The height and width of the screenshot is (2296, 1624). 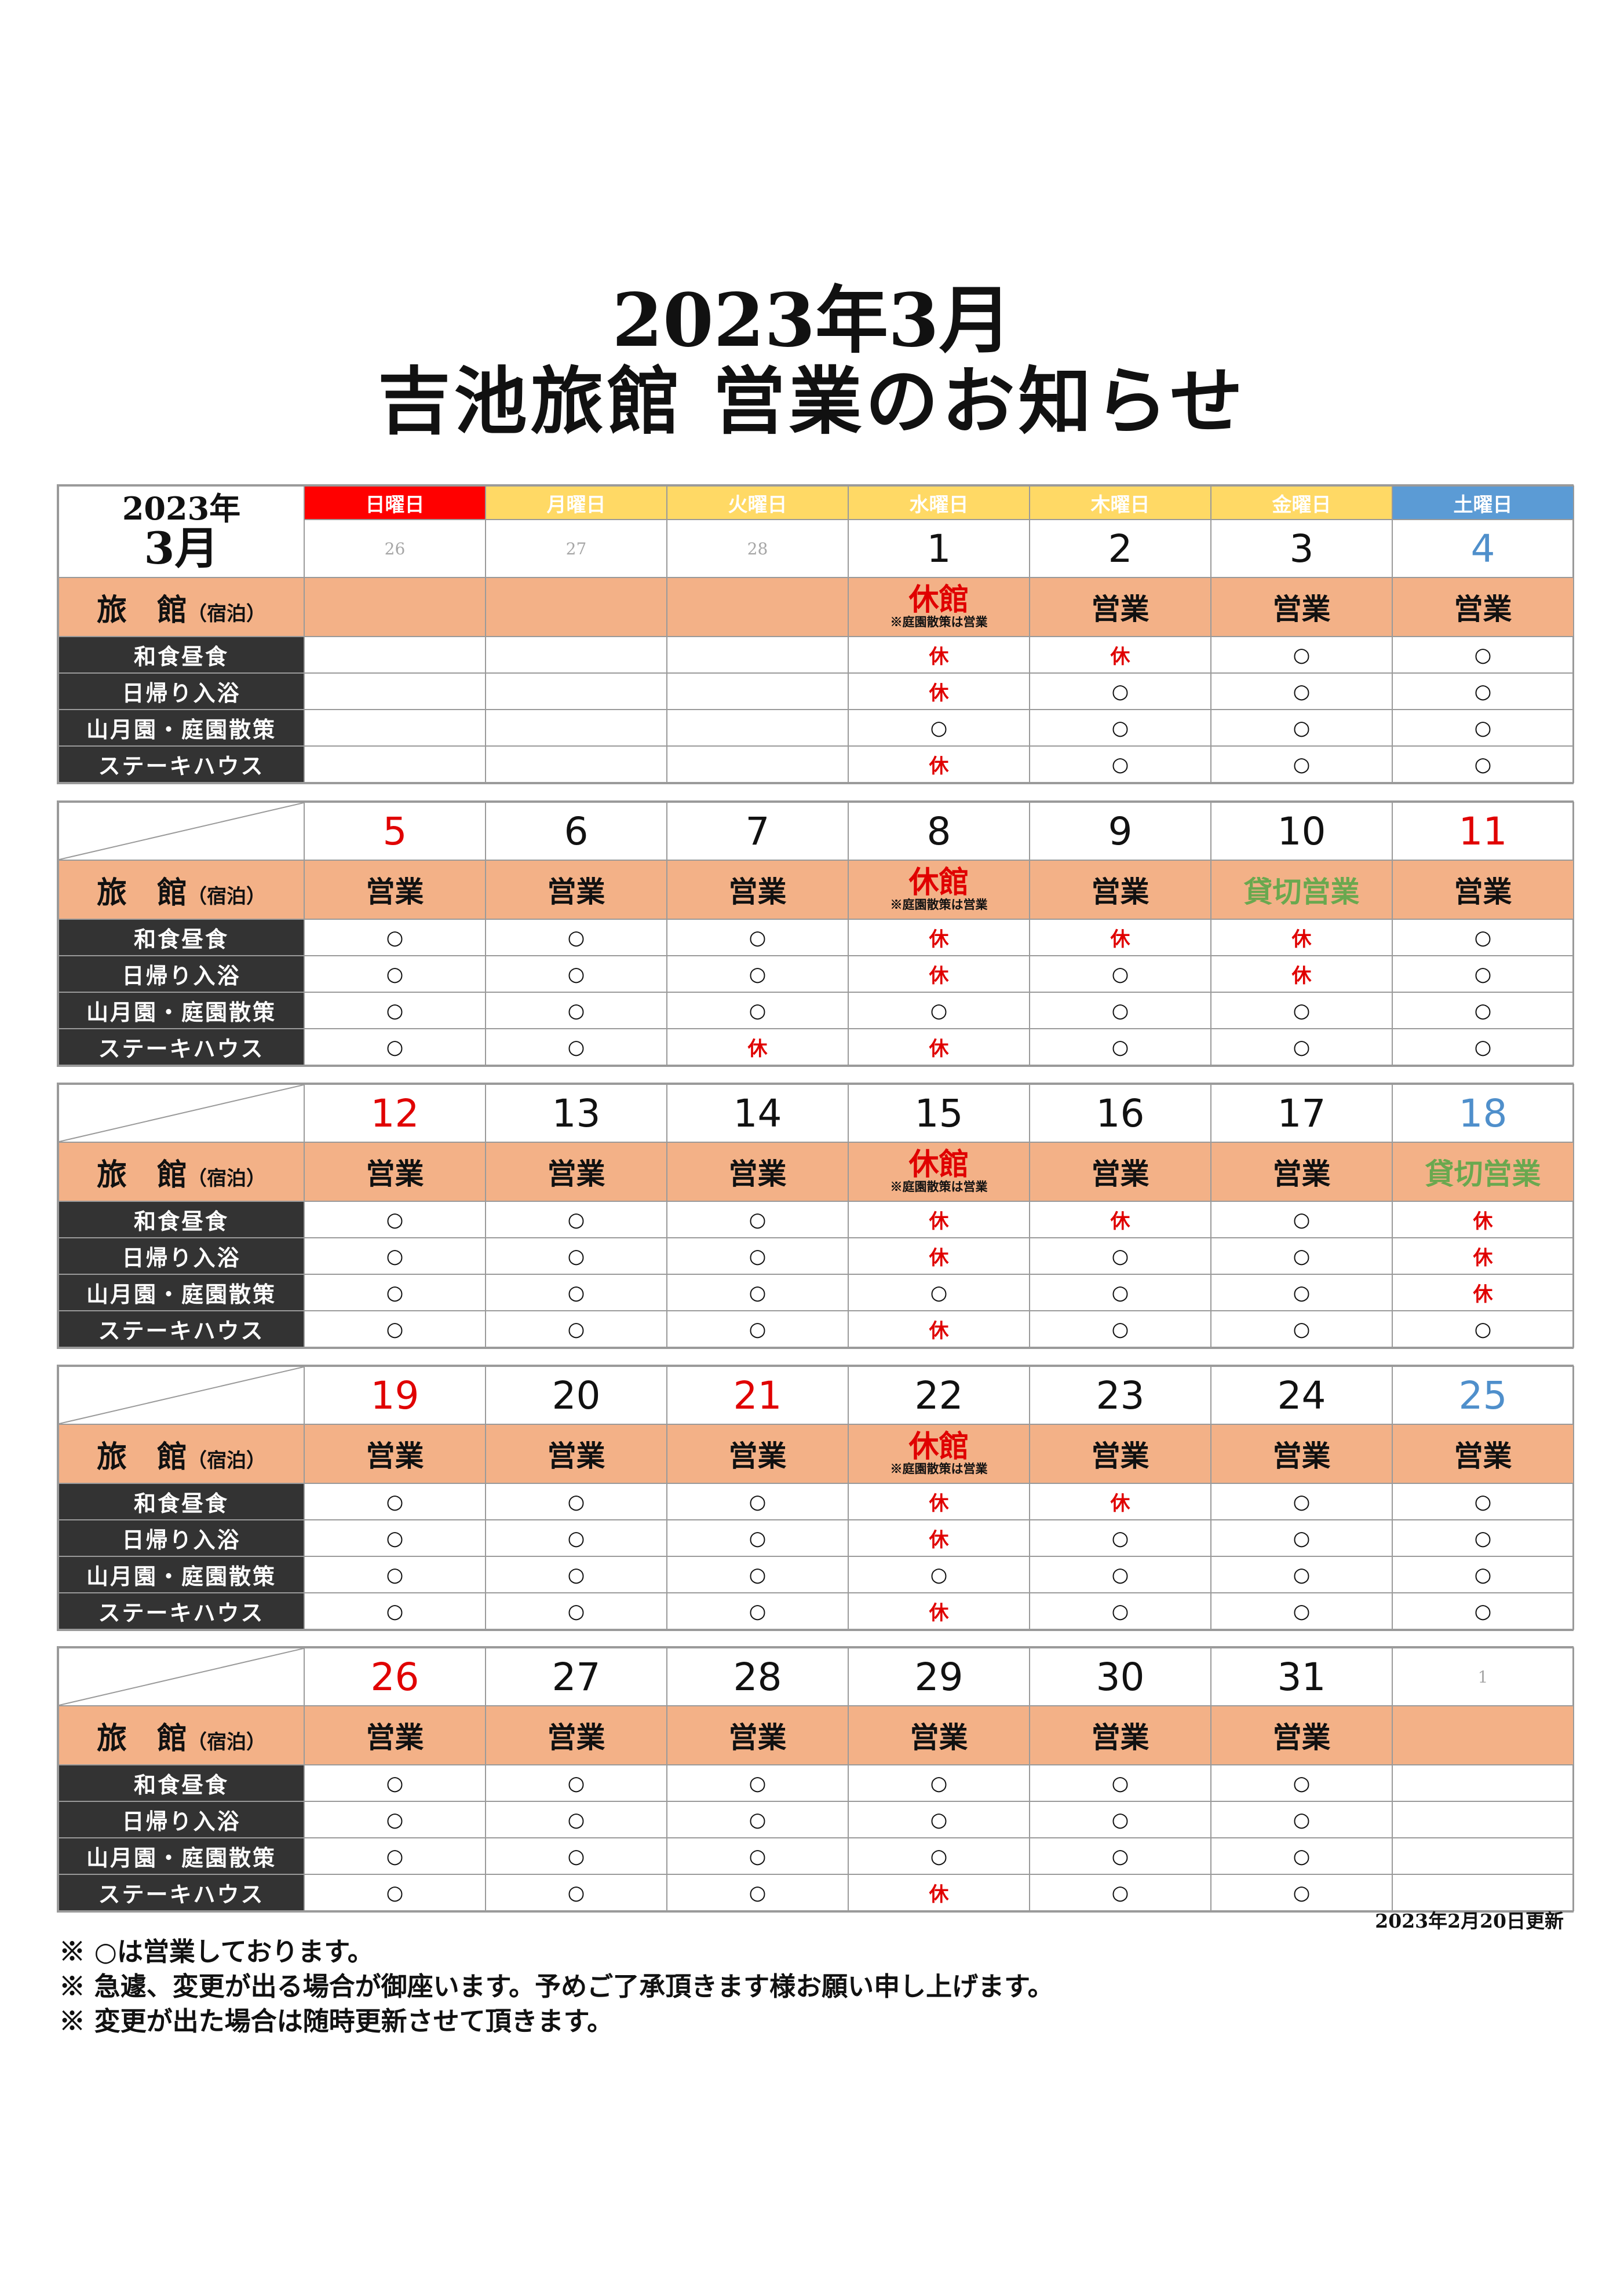 What do you see at coordinates (1483, 502) in the screenshot?
I see `weekday-header: 土曜日` at bounding box center [1483, 502].